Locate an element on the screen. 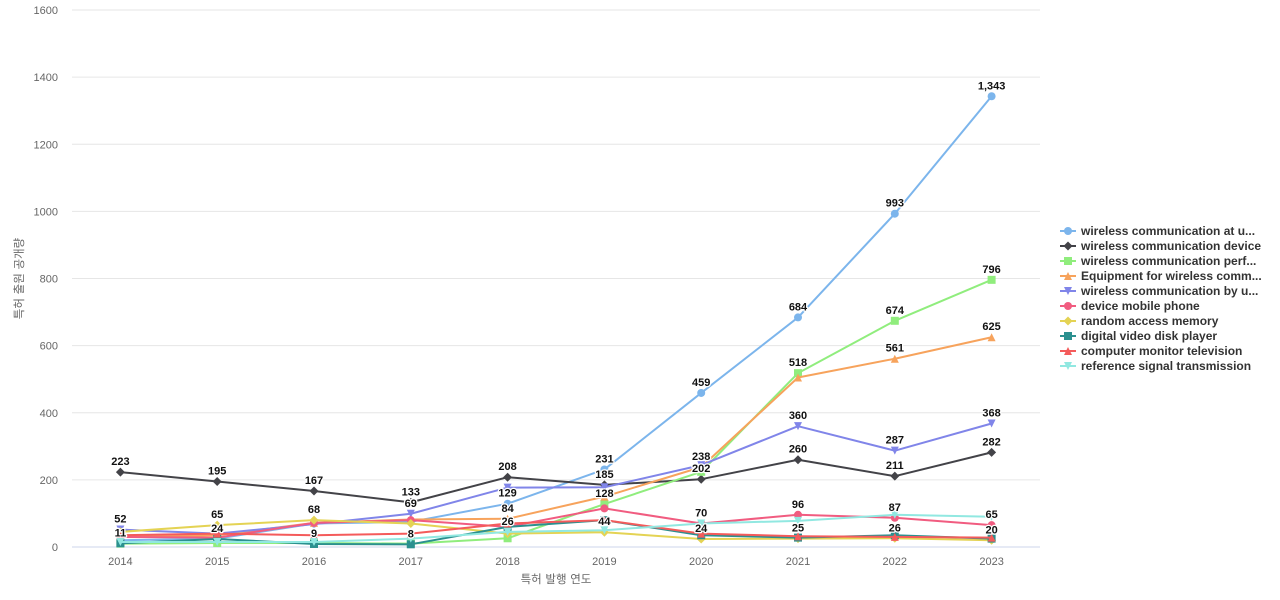  y-tick-label: 0 is located at coordinates (55, 548).